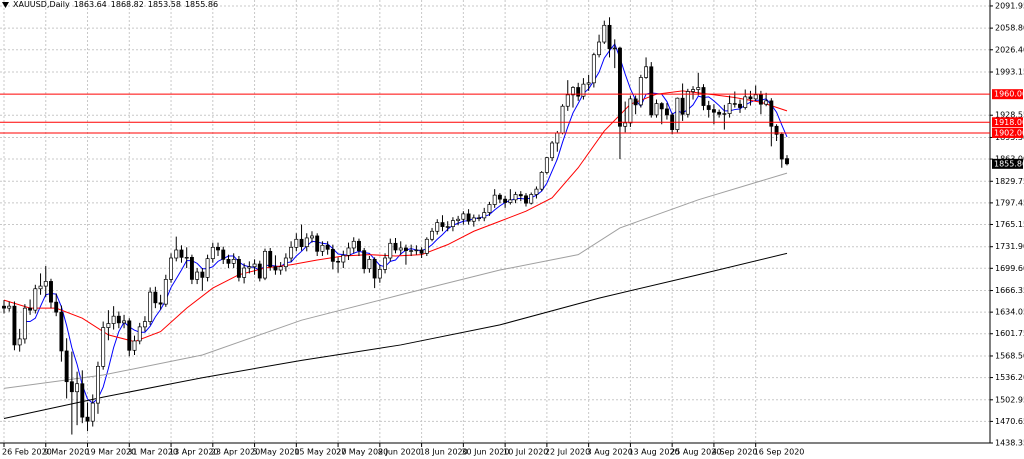 The height and width of the screenshot is (459, 1024). Describe the element at coordinates (735, 452) in the screenshot. I see `x-tick-label: 4 Sep 2020` at that location.